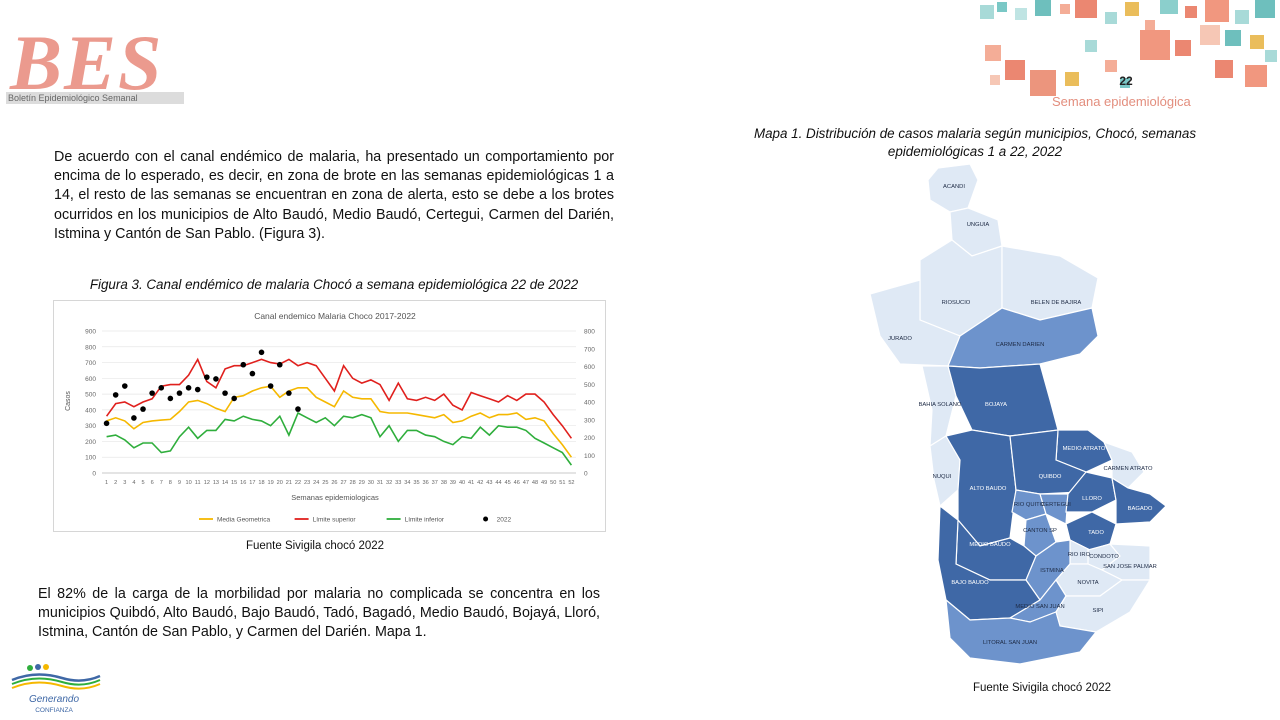 Image resolution: width=1280 pixels, height=720 pixels. I want to click on y2-tick-label: 0, so click(586, 474).